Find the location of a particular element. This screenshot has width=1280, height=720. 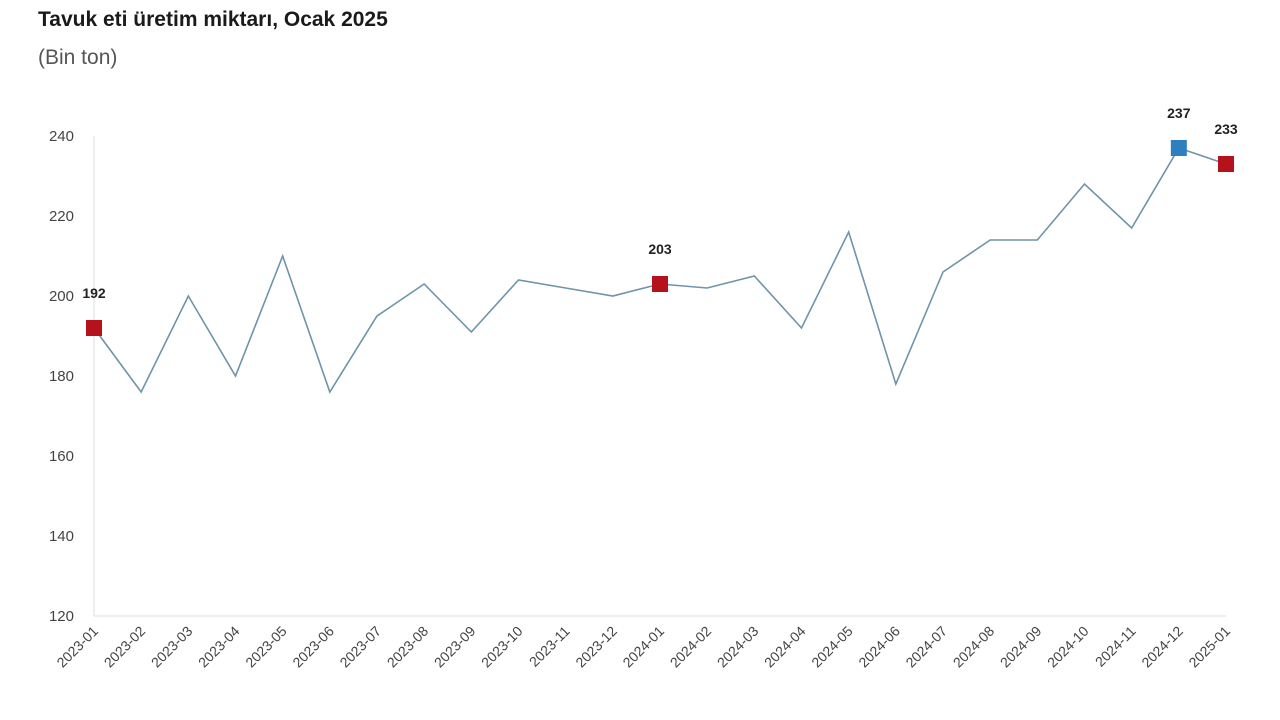

x-tick-label: 2024-01 is located at coordinates (643, 647).